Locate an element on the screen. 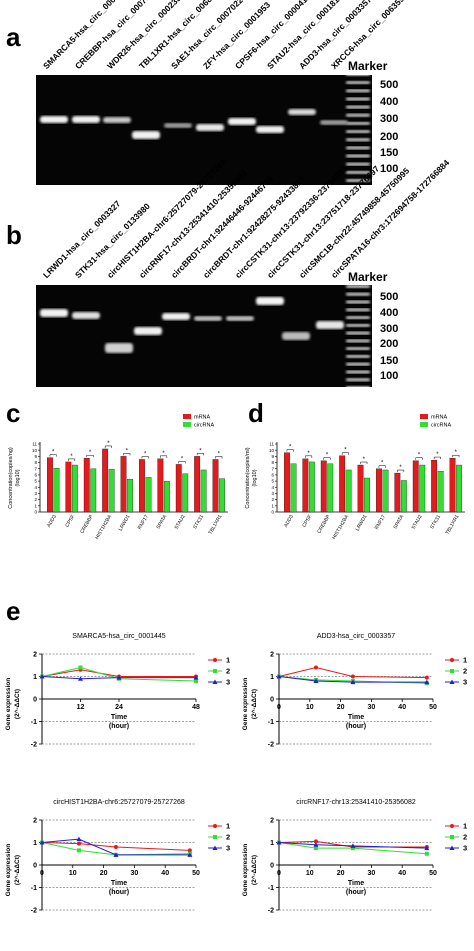 The height and width of the screenshot is (951, 474). gel-image-a is located at coordinates (204, 129).